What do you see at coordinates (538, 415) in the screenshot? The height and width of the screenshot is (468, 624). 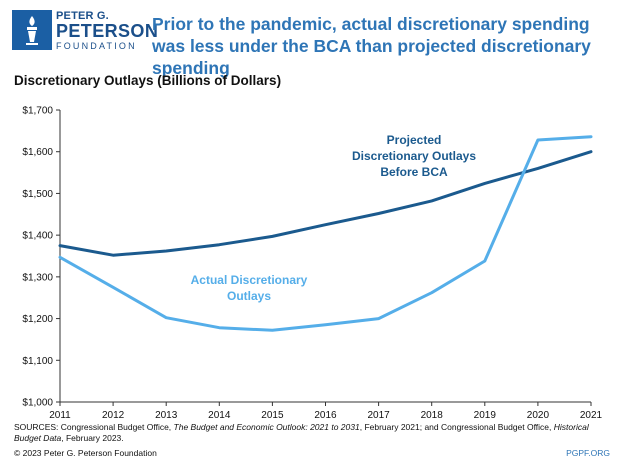 I see `x-tick-label: 2020` at bounding box center [538, 415].